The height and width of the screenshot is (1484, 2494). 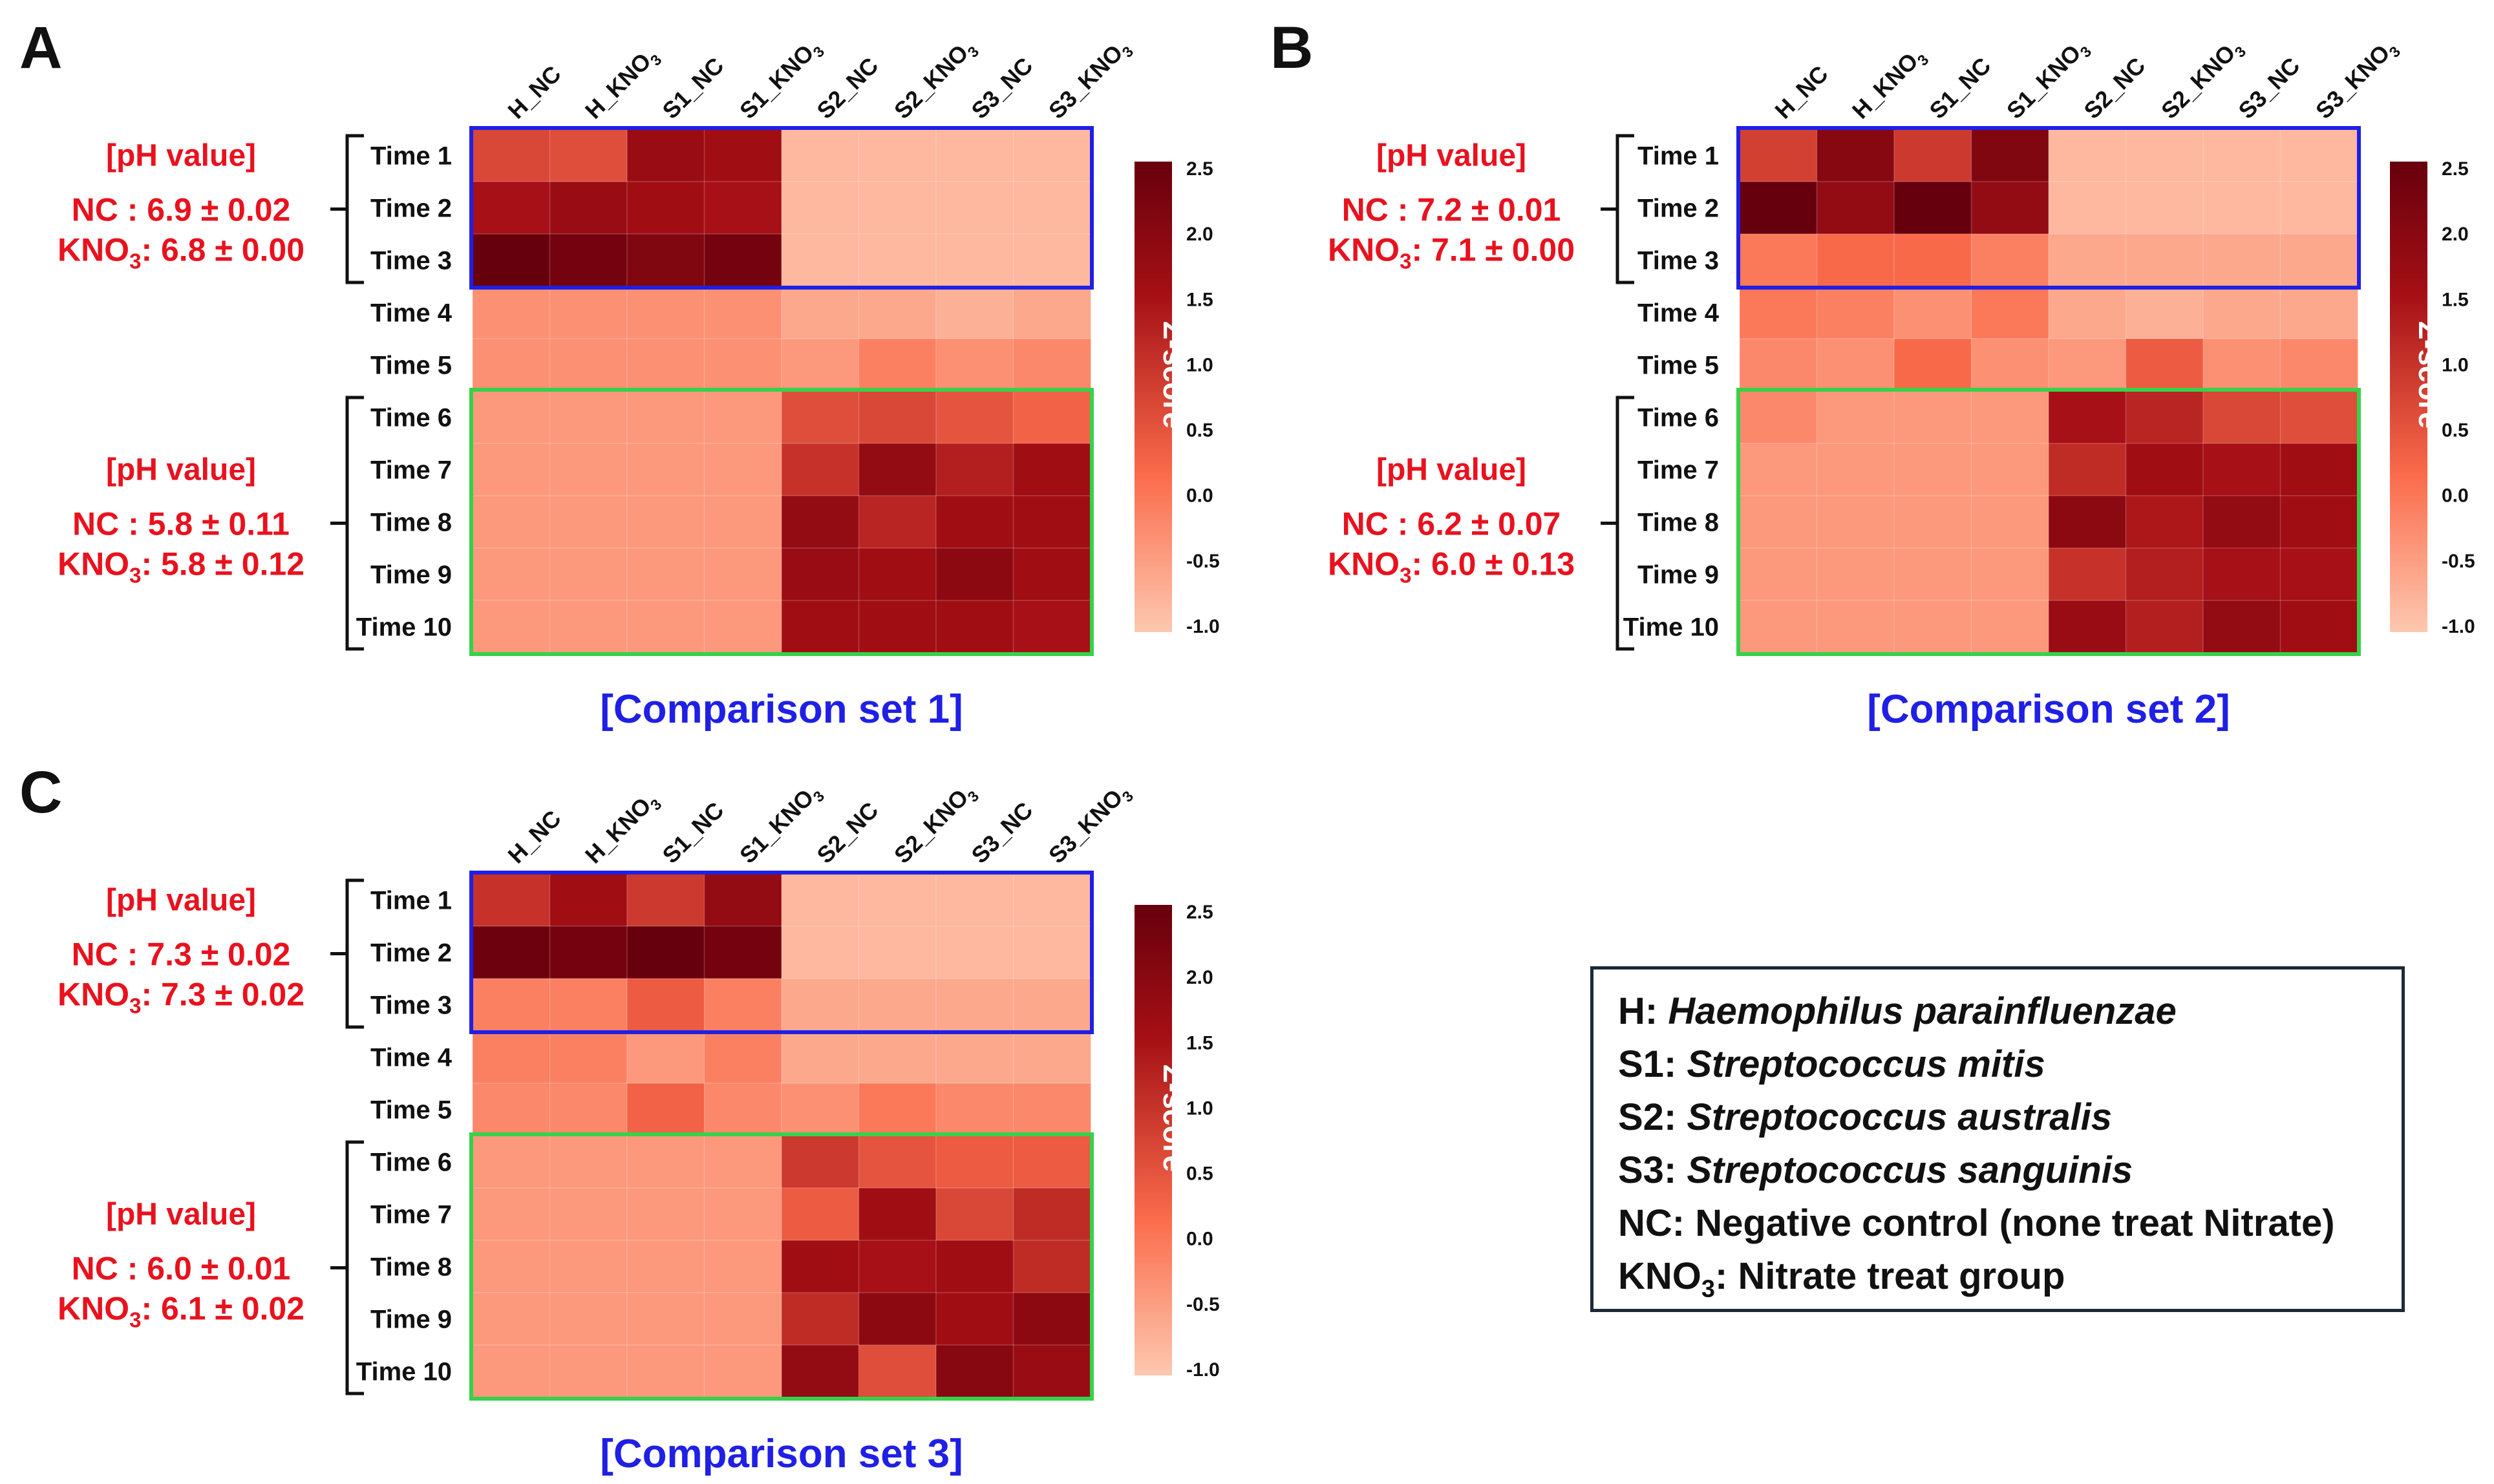 What do you see at coordinates (1841, 1279) in the screenshot?
I see `legend-item-kno3: KNO3: Nitrate treat group` at bounding box center [1841, 1279].